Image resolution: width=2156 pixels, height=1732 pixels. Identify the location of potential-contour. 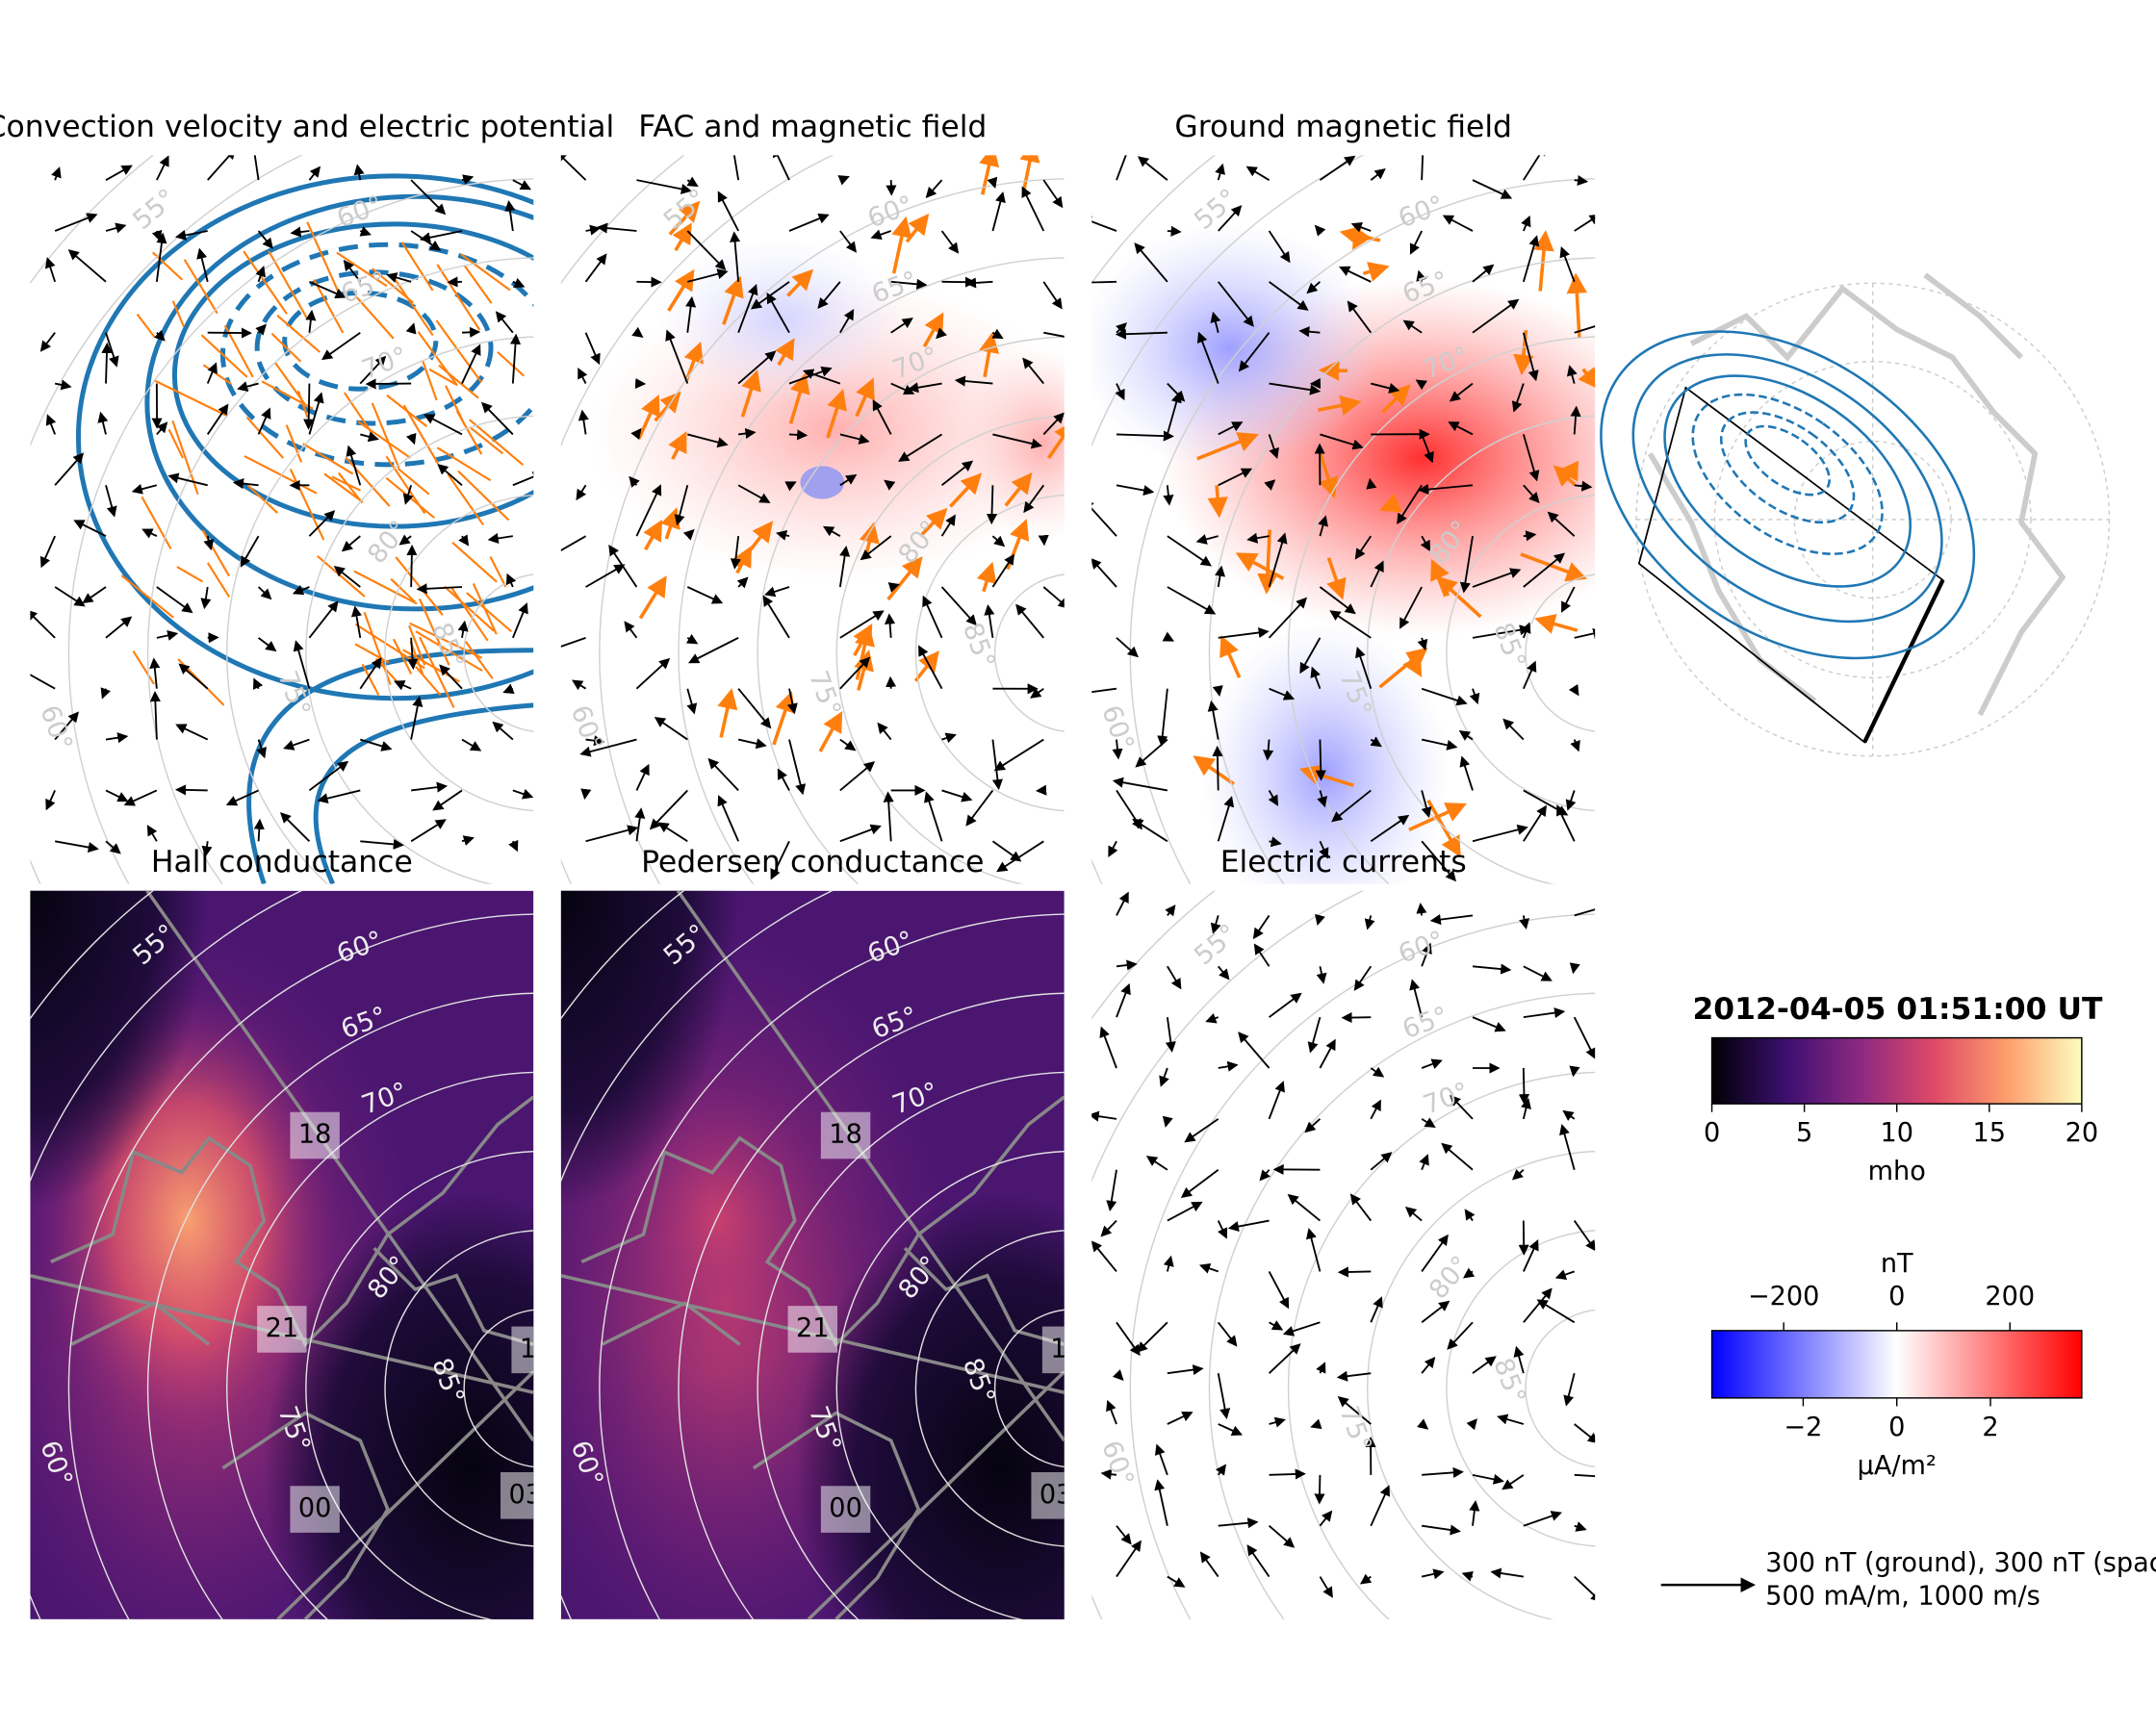
(390, 766).